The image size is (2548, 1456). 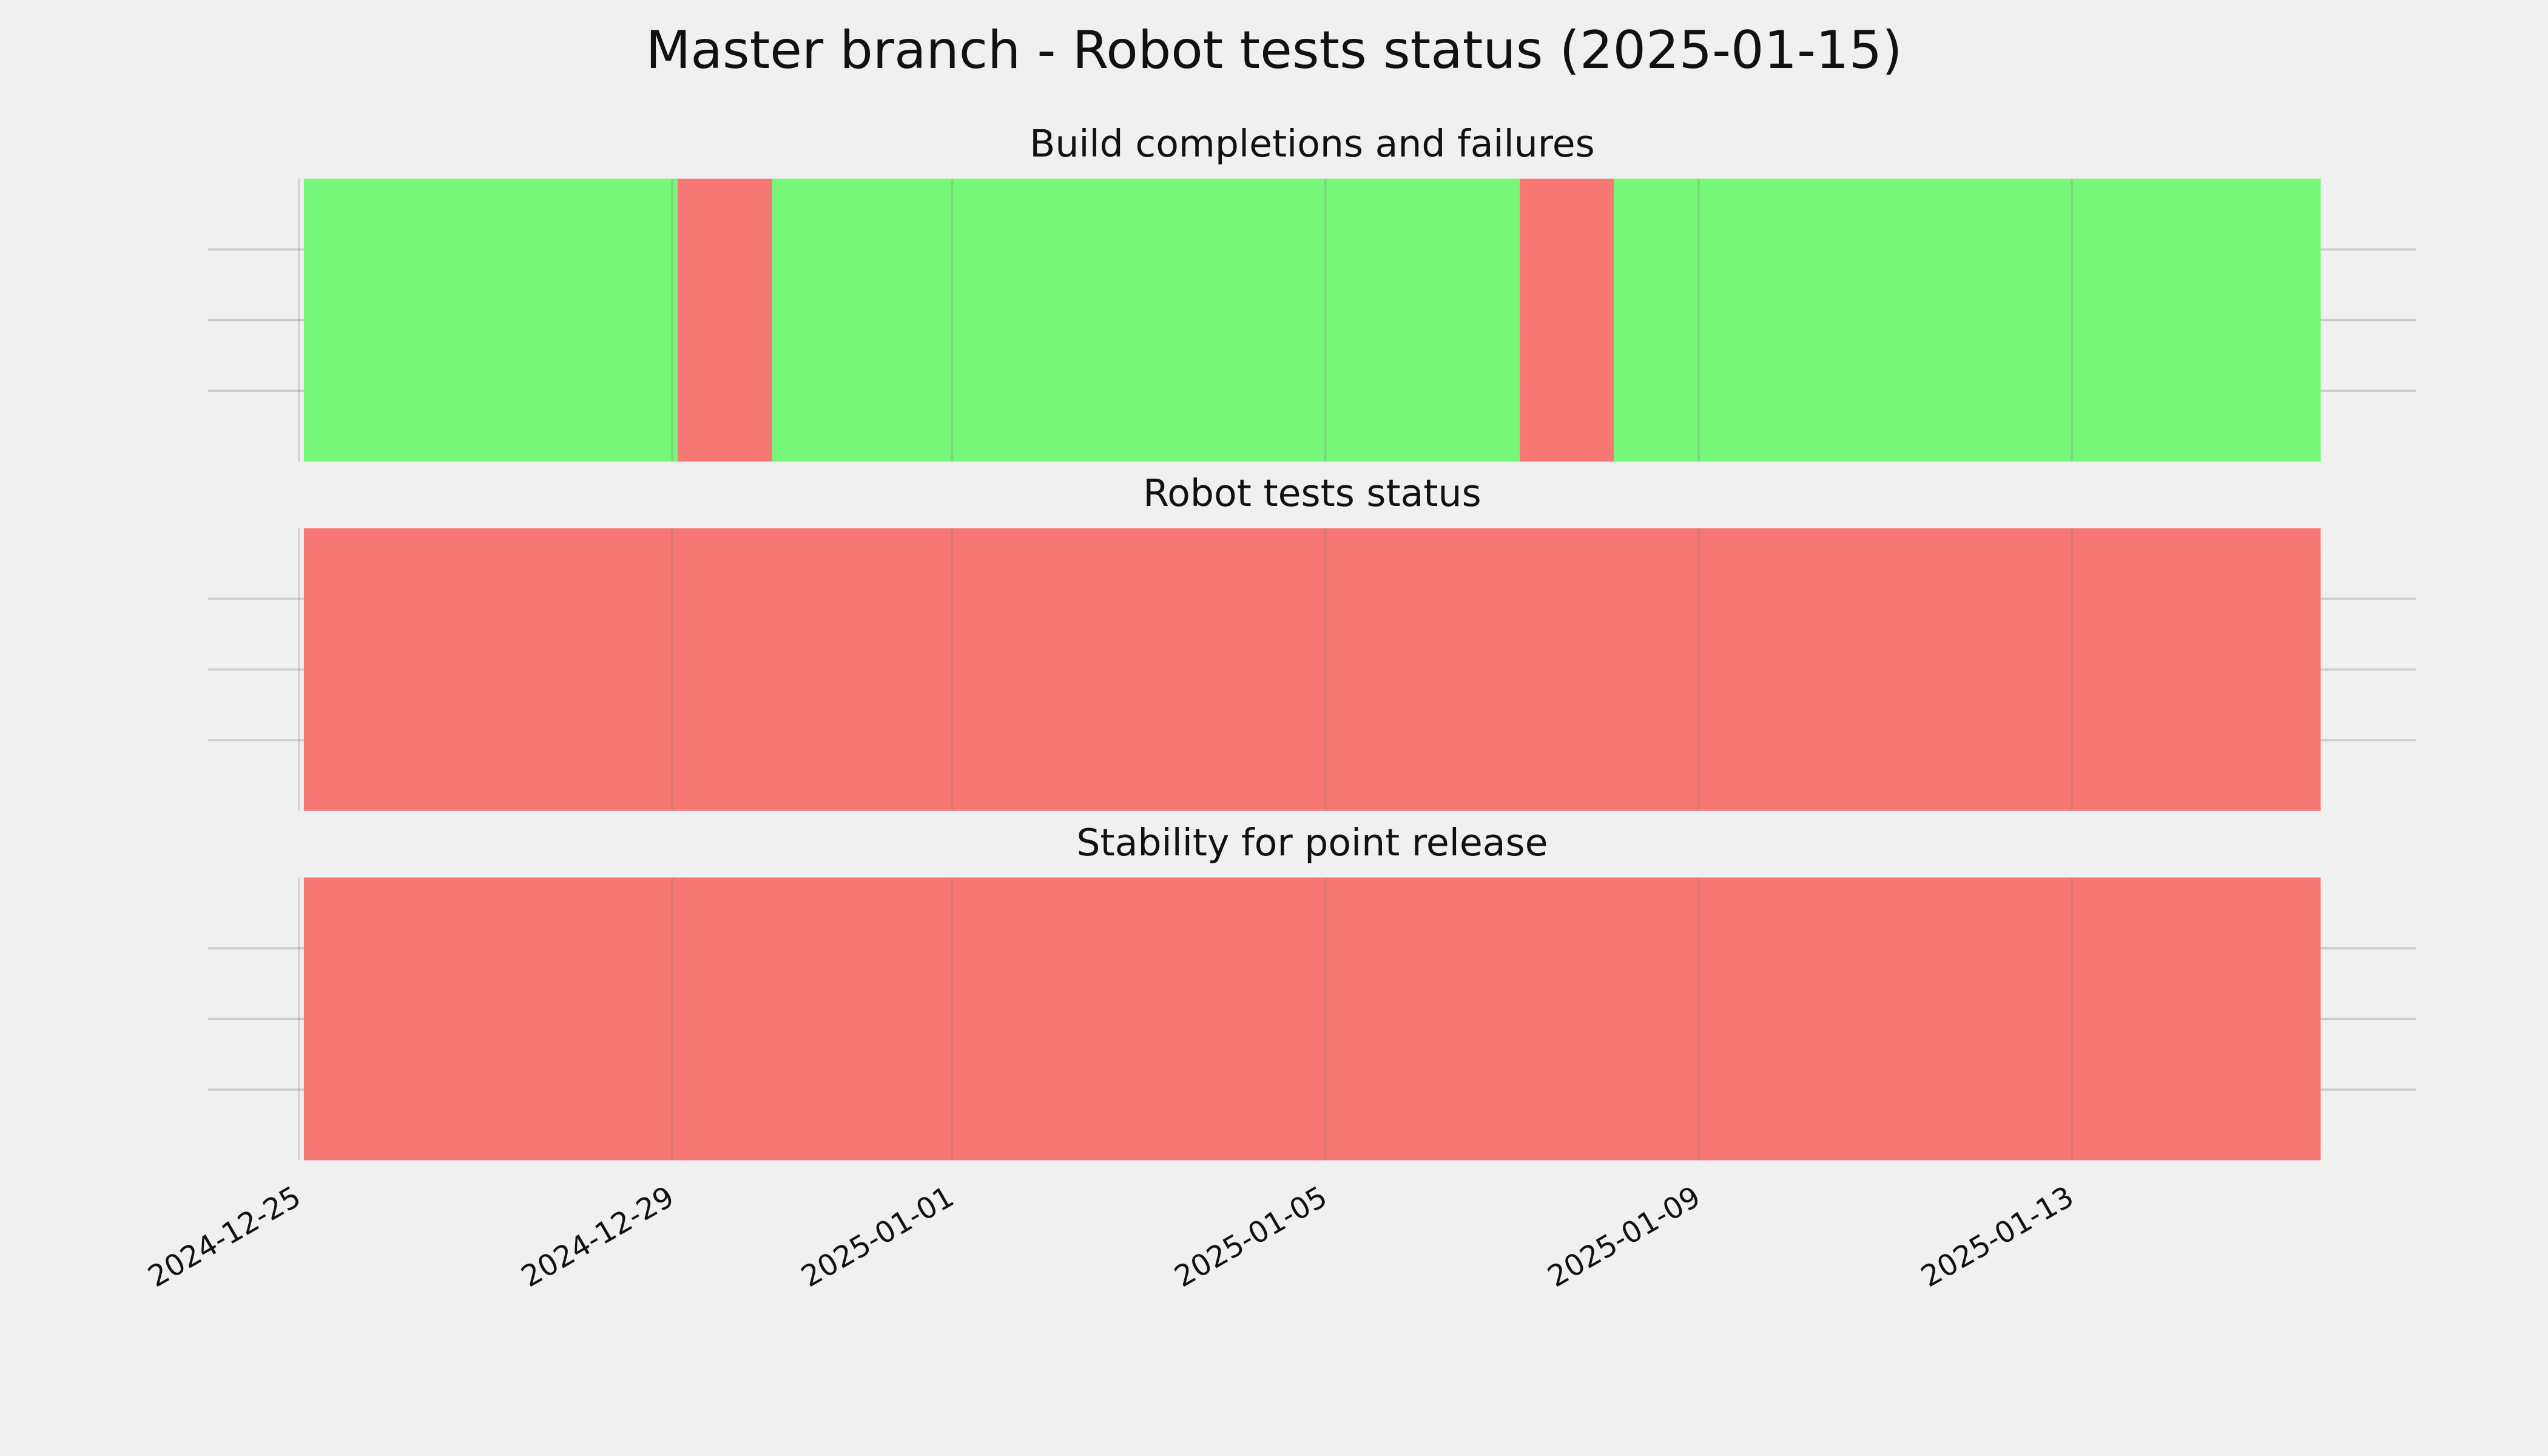 What do you see at coordinates (1312, 144) in the screenshot?
I see `panel-title: Build completions and failures` at bounding box center [1312, 144].